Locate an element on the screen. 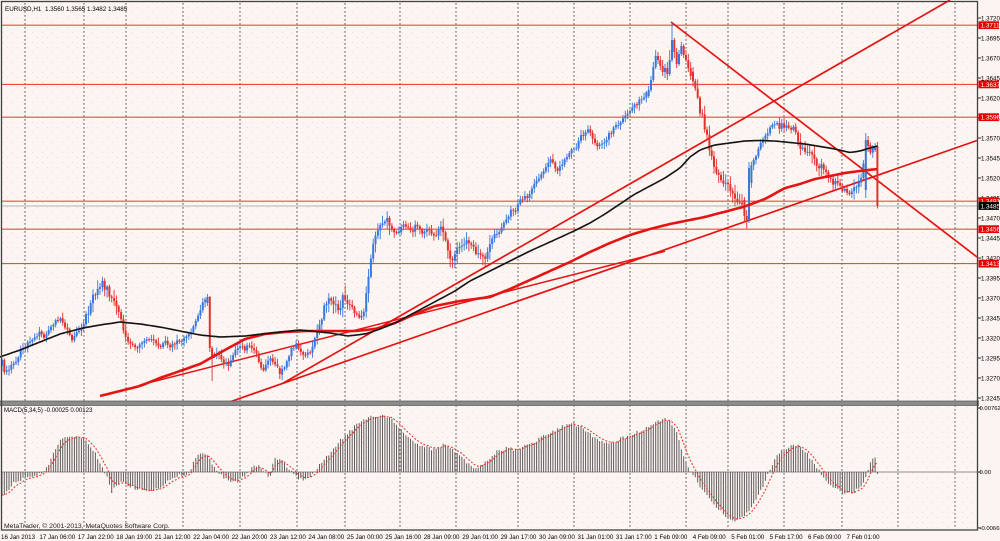 This screenshot has height=541, width=1000. svg-text: 1 Feb 09:00 is located at coordinates (671, 537).